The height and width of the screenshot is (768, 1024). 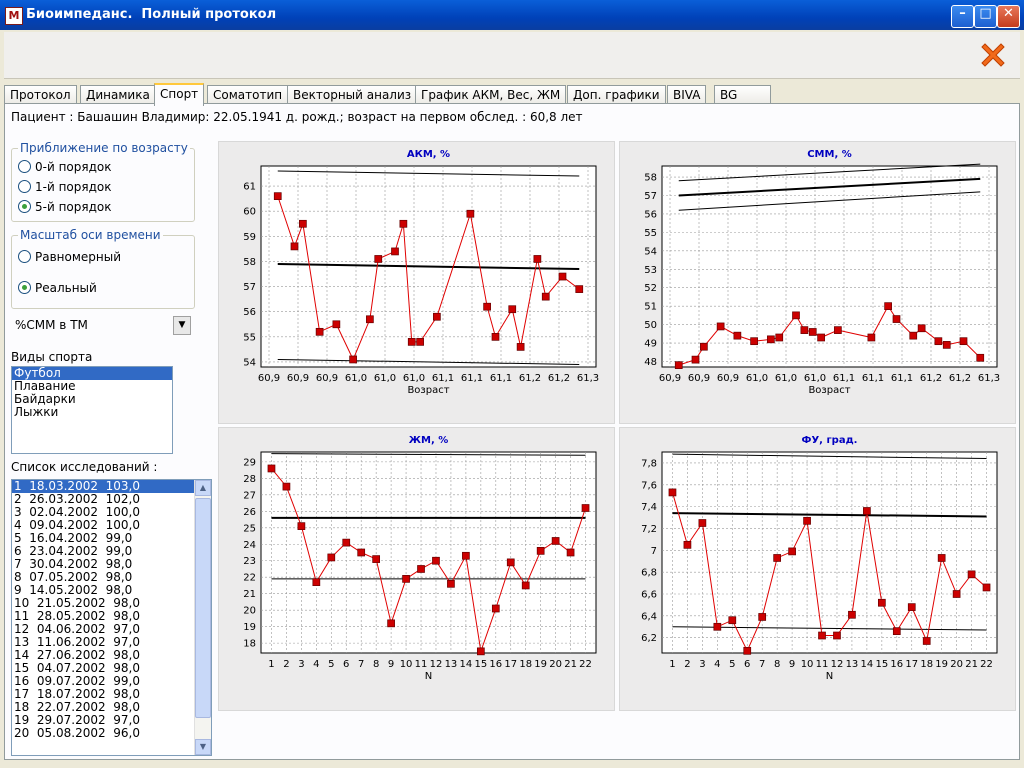 What do you see at coordinates (77, 681) in the screenshot?
I see `list-item: 16 09.07.2002 99,0` at bounding box center [77, 681].